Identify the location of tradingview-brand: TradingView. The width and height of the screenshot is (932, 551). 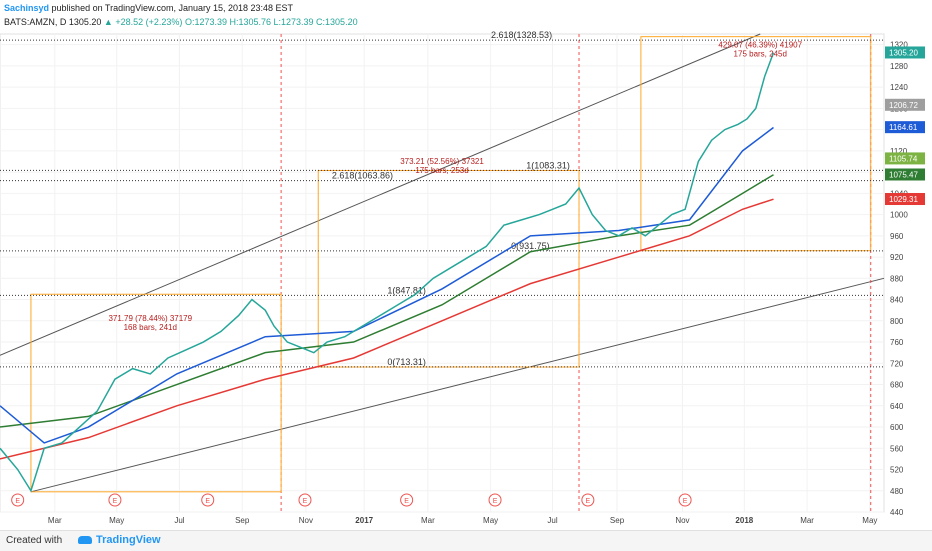
(128, 540).